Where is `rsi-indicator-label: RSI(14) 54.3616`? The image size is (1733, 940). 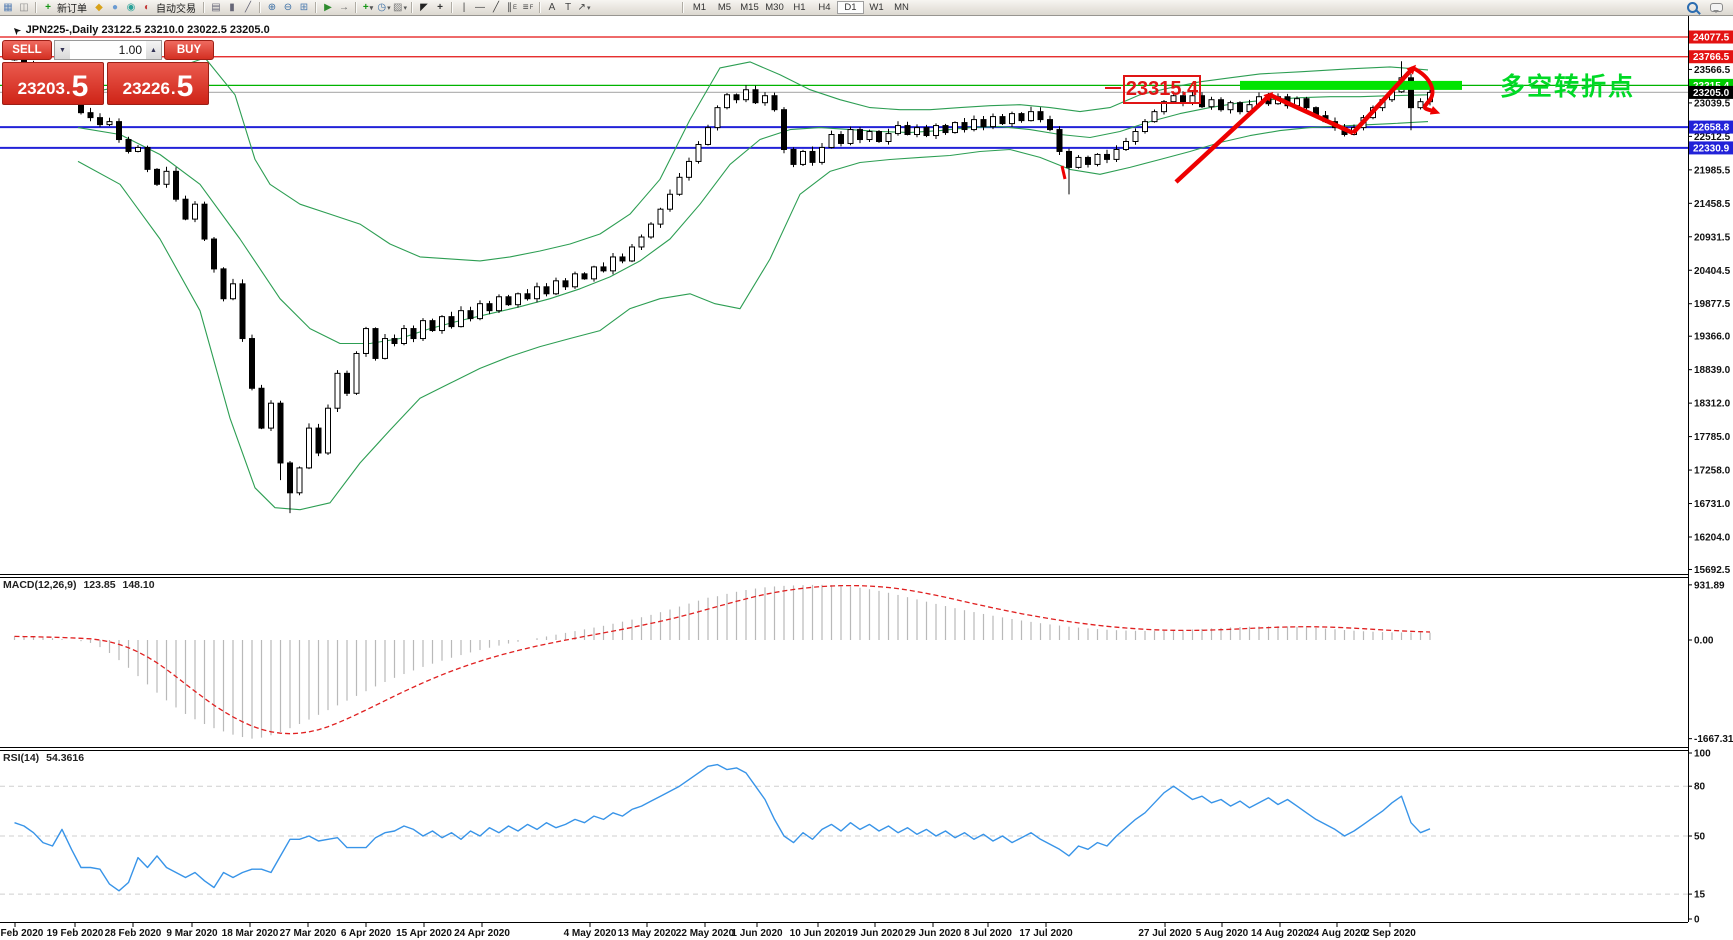
rsi-indicator-label: RSI(14) 54.3616 is located at coordinates (45, 758).